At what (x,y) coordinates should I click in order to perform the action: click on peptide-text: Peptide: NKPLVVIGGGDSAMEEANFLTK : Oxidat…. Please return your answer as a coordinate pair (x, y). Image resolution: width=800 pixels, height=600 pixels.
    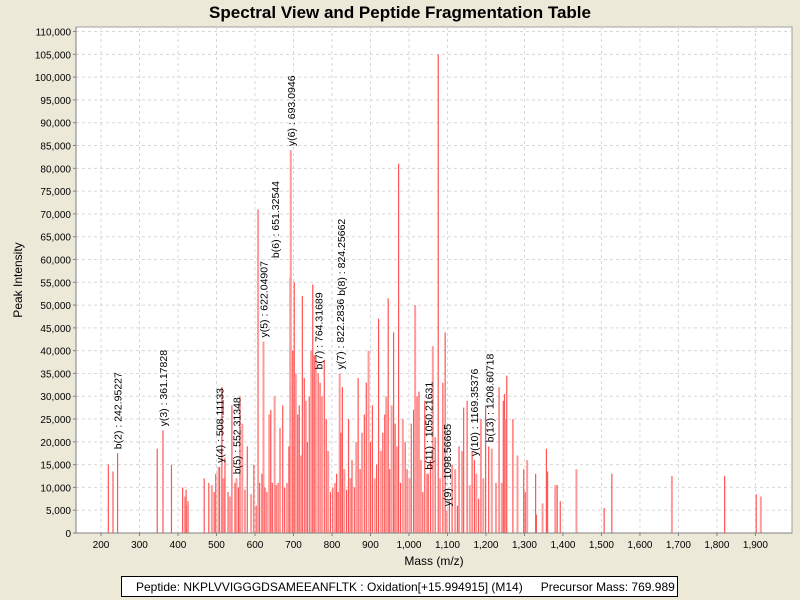
    Looking at the image, I should click on (329, 587).